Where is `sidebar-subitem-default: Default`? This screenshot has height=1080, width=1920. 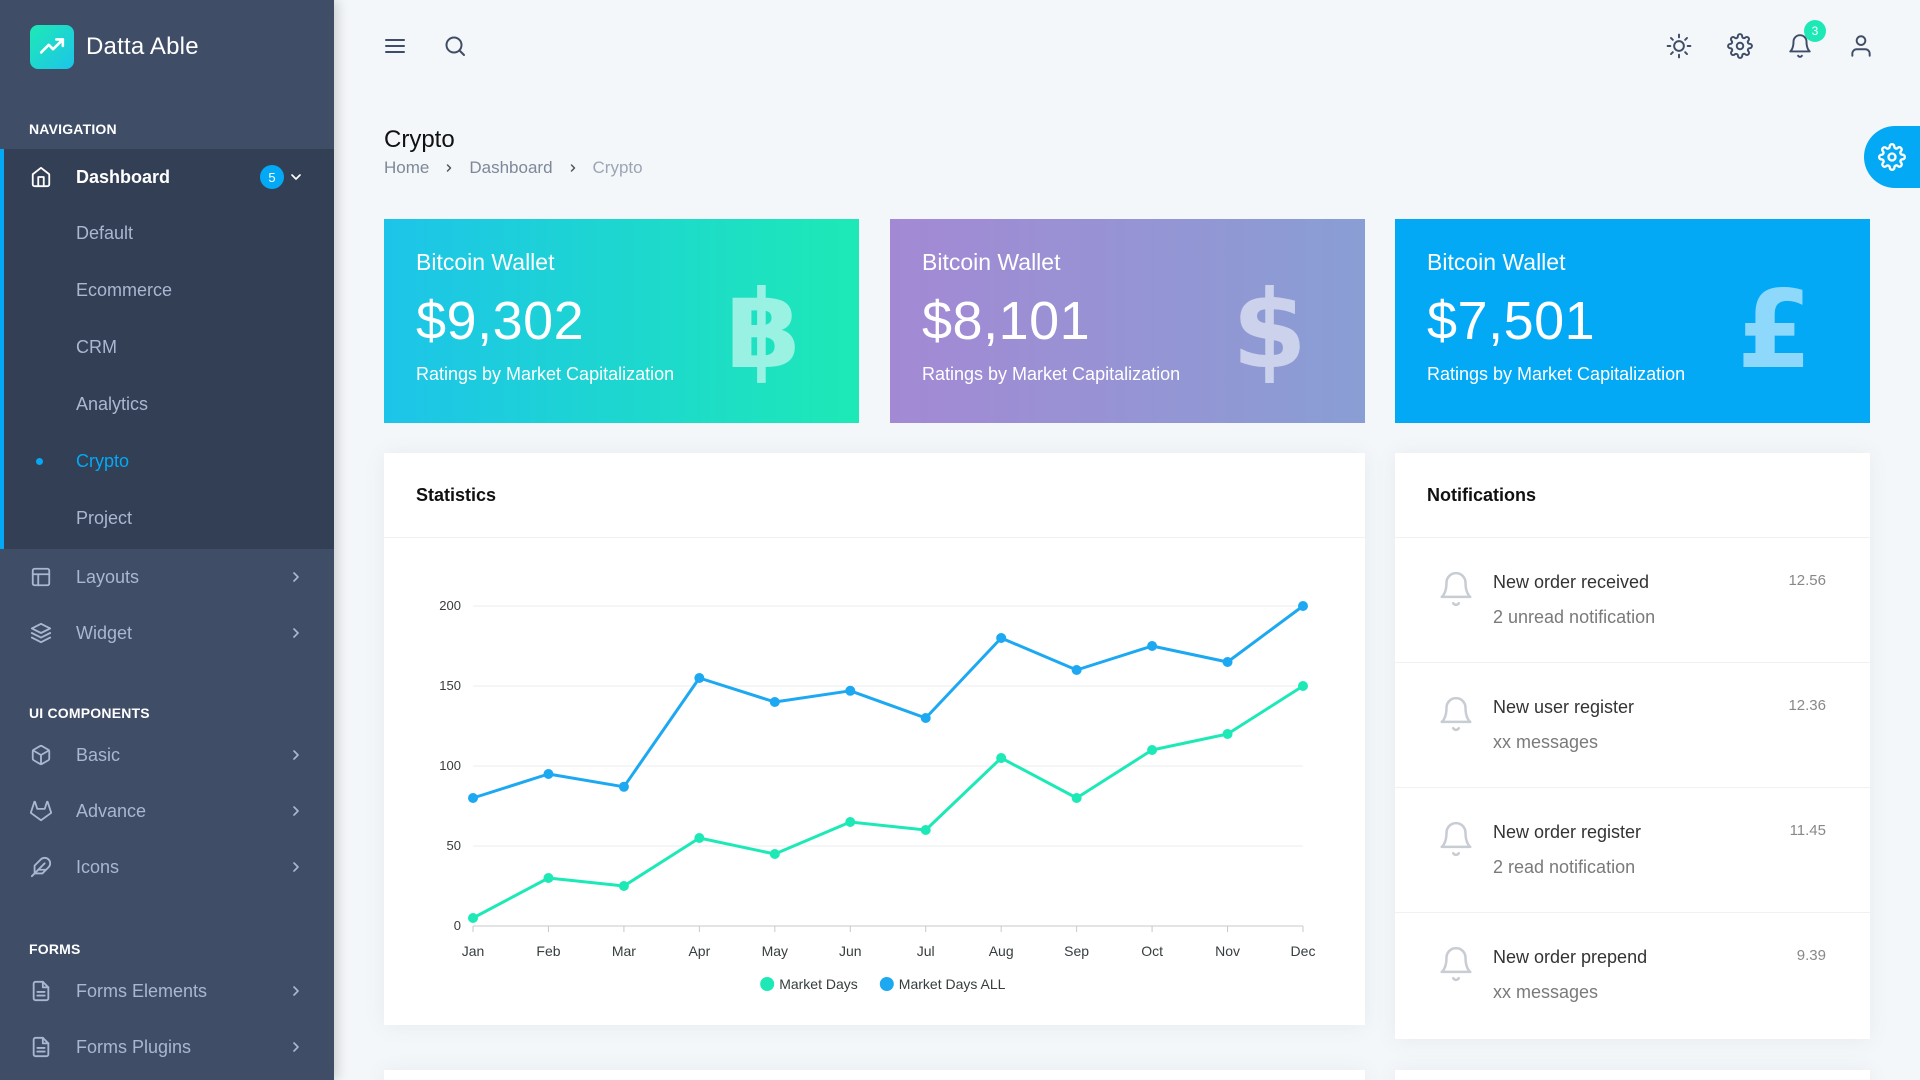
sidebar-subitem-default: Default is located at coordinates (105, 233).